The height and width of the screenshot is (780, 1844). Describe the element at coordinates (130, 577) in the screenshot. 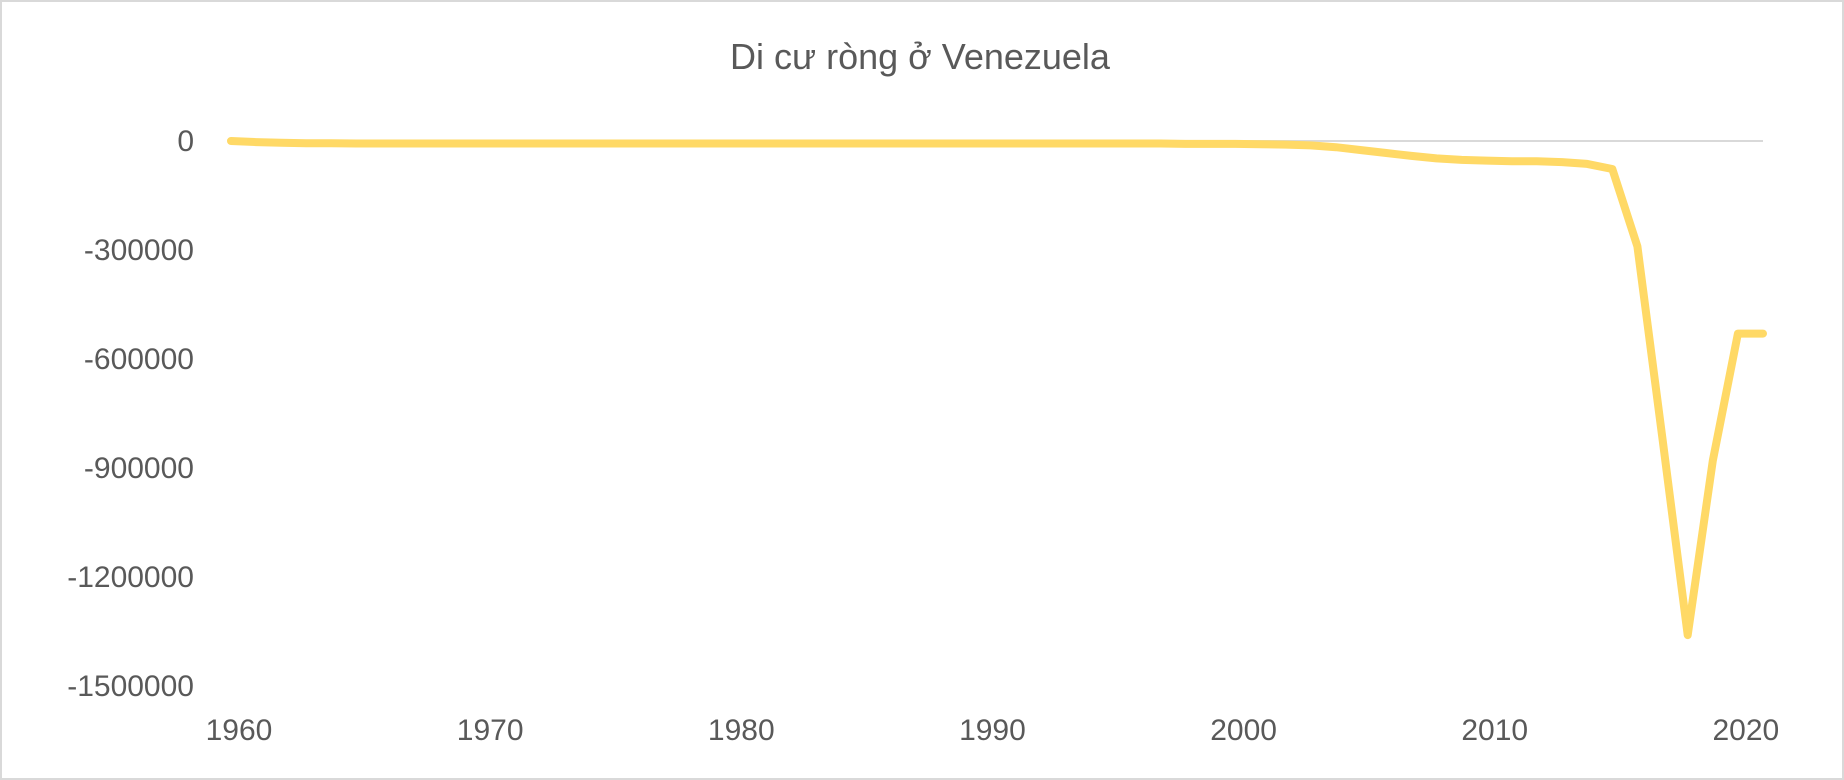

I see `y-tick-label: -1200000` at that location.